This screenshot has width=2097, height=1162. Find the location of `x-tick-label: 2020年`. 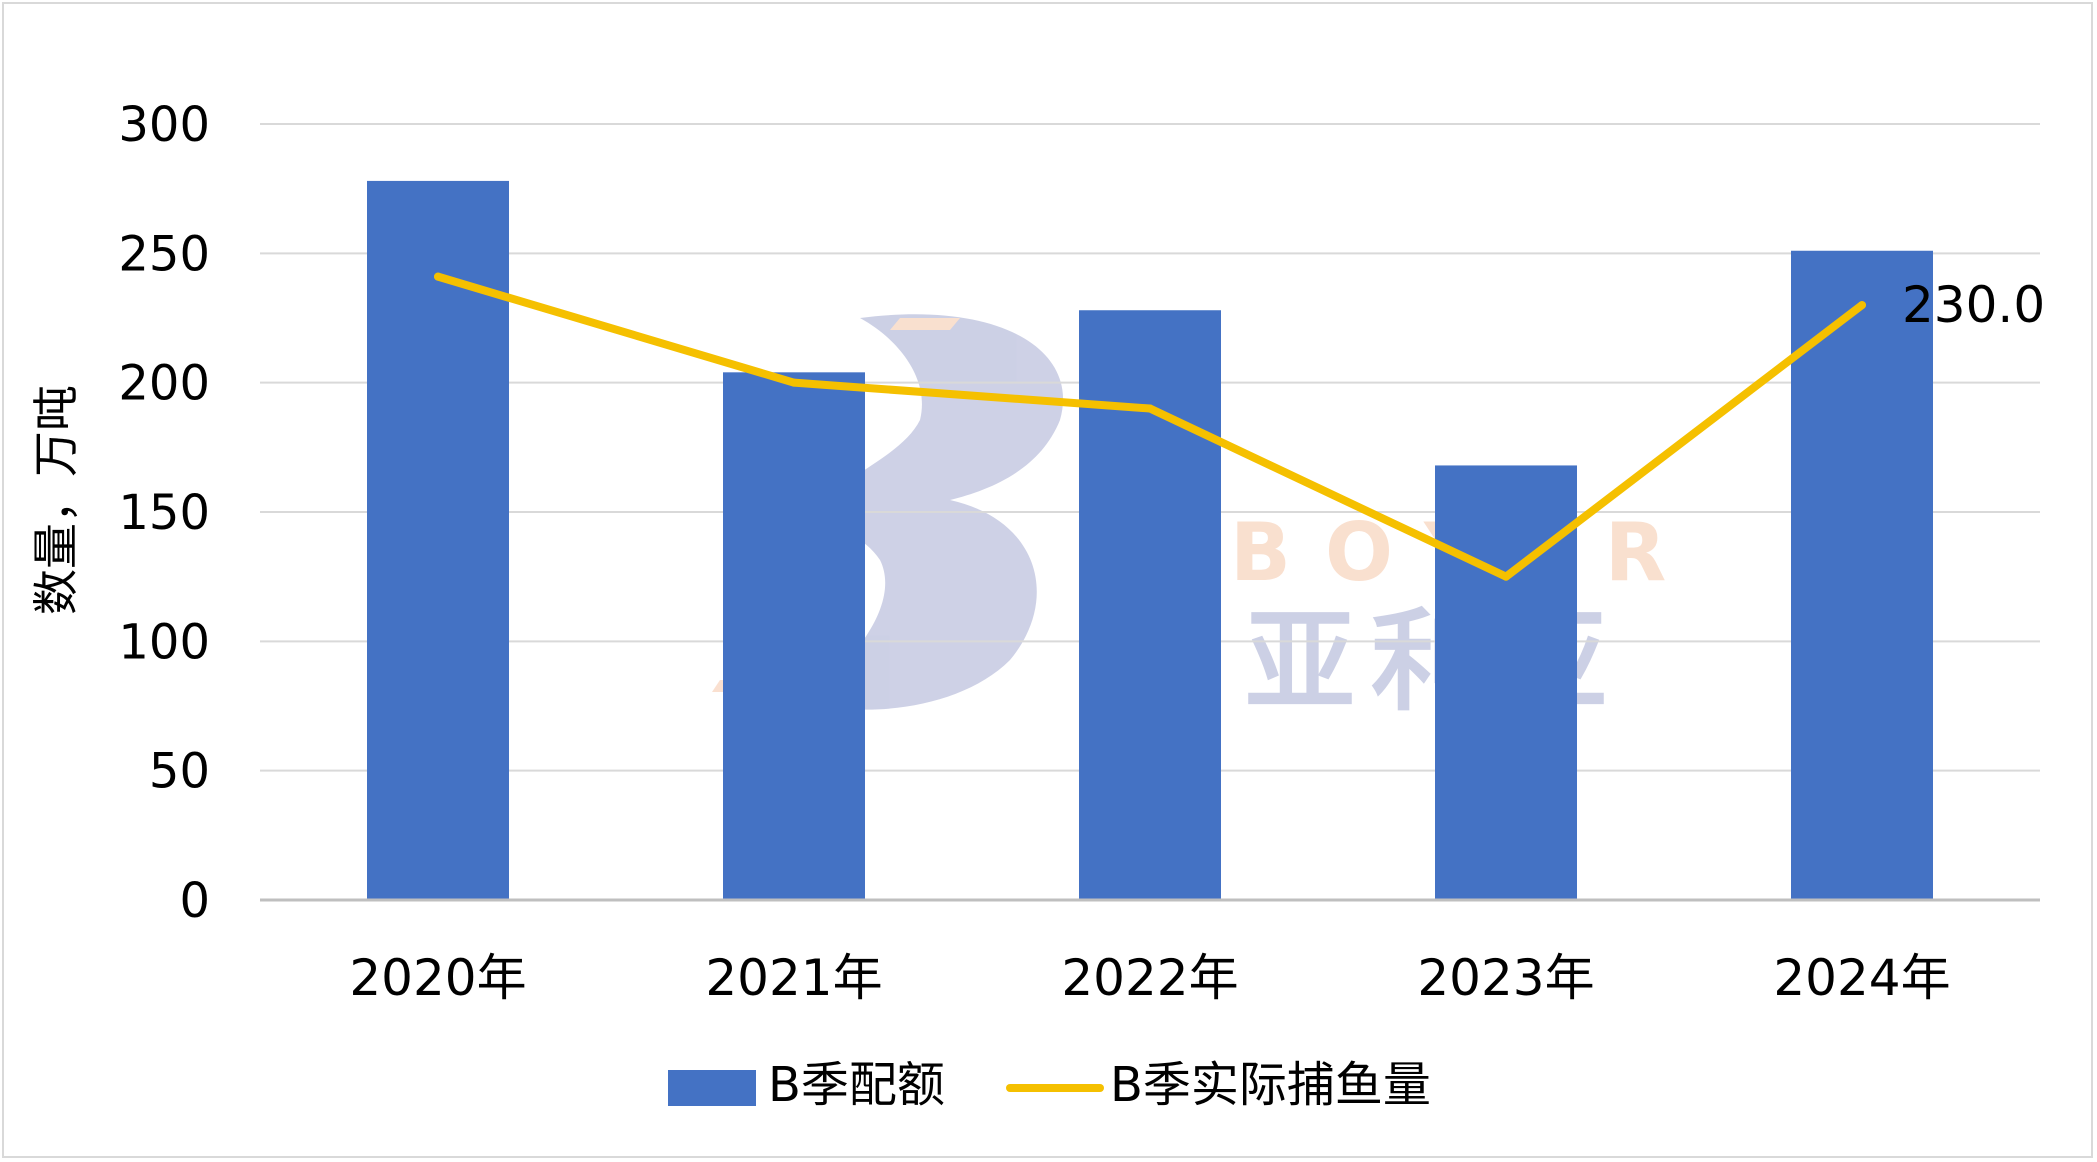

x-tick-label: 2020年 is located at coordinates (437, 978).